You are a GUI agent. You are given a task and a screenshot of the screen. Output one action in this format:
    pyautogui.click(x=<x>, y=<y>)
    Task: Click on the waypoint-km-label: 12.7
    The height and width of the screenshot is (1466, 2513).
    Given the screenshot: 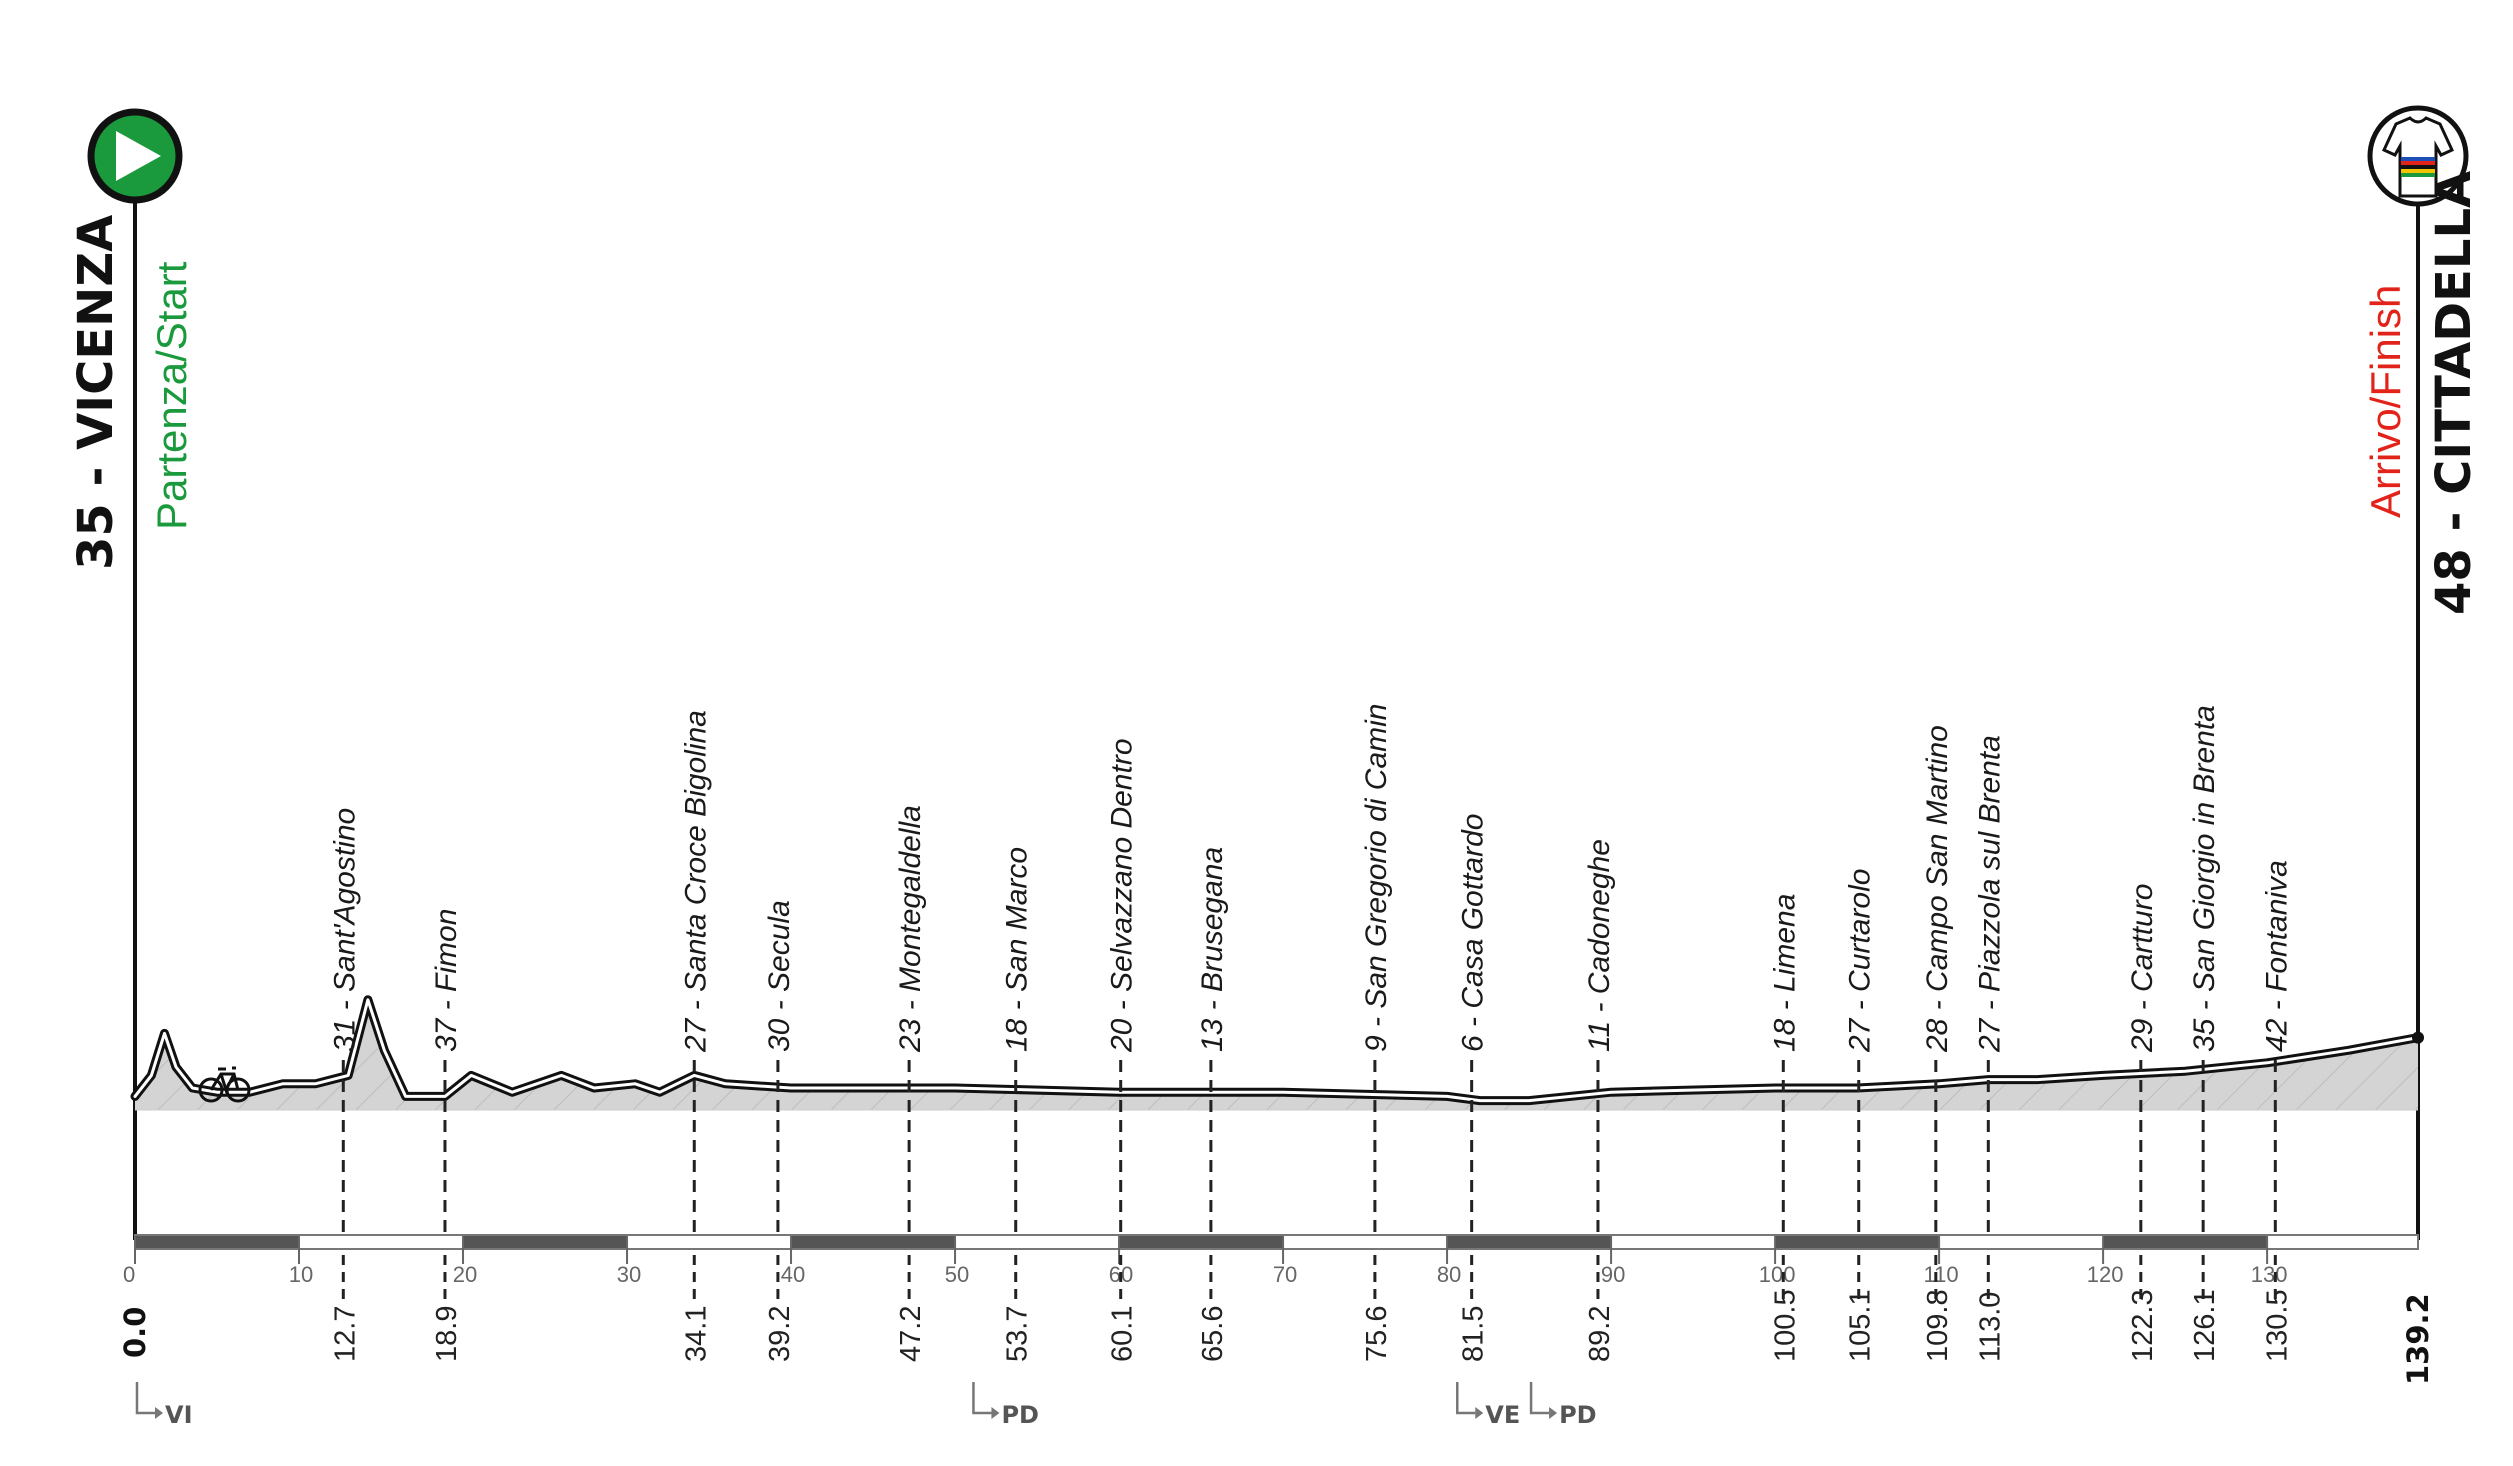 What is the action you would take?
    pyautogui.click(x=345, y=1334)
    